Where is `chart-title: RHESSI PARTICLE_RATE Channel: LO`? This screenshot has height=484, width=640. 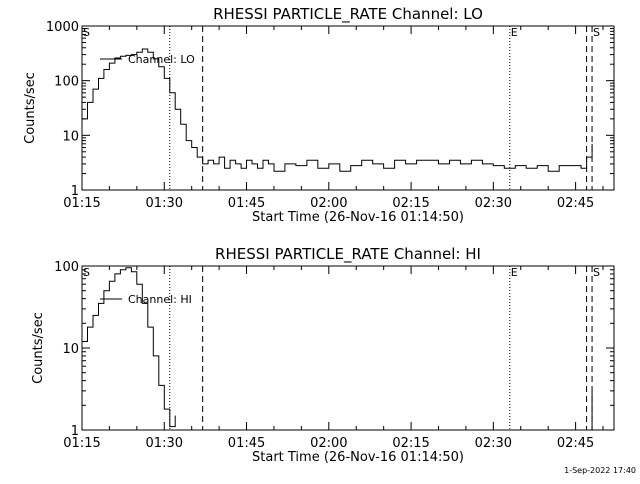
chart-title: RHESSI PARTICLE_RATE Channel: LO is located at coordinates (348, 14).